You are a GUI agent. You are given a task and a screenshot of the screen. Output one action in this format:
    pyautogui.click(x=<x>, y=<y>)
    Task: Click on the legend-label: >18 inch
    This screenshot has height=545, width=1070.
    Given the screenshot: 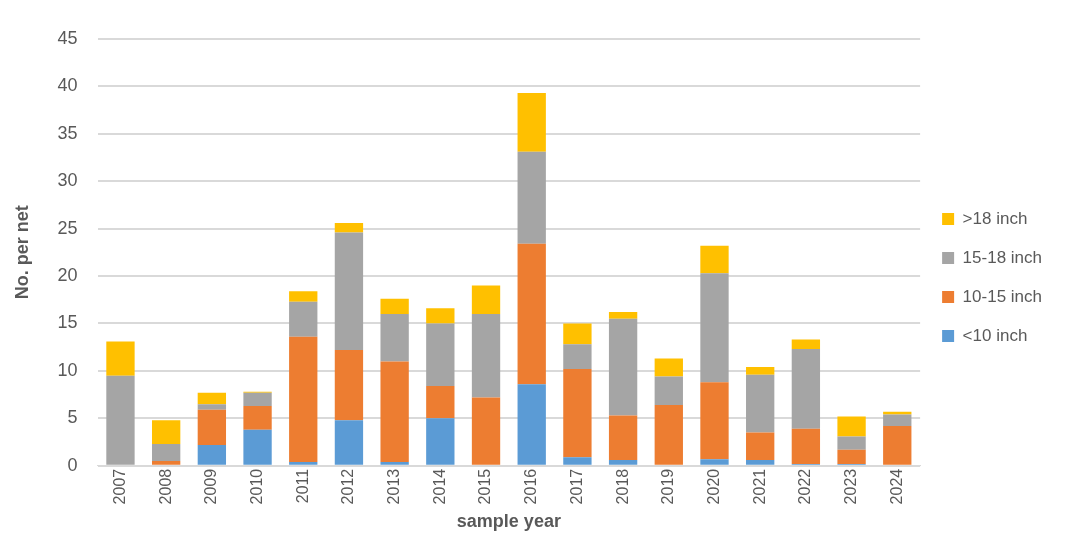 What is the action you would take?
    pyautogui.click(x=995, y=218)
    